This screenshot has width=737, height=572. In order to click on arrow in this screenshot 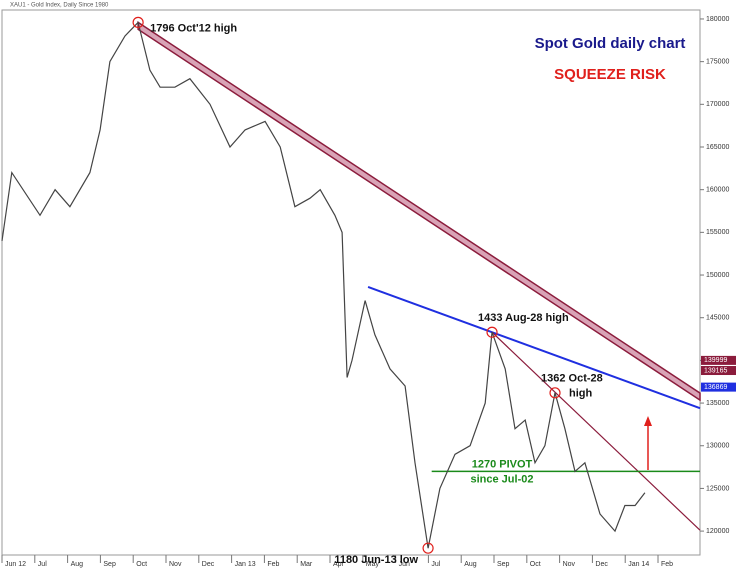, I will do `click(648, 443)`.